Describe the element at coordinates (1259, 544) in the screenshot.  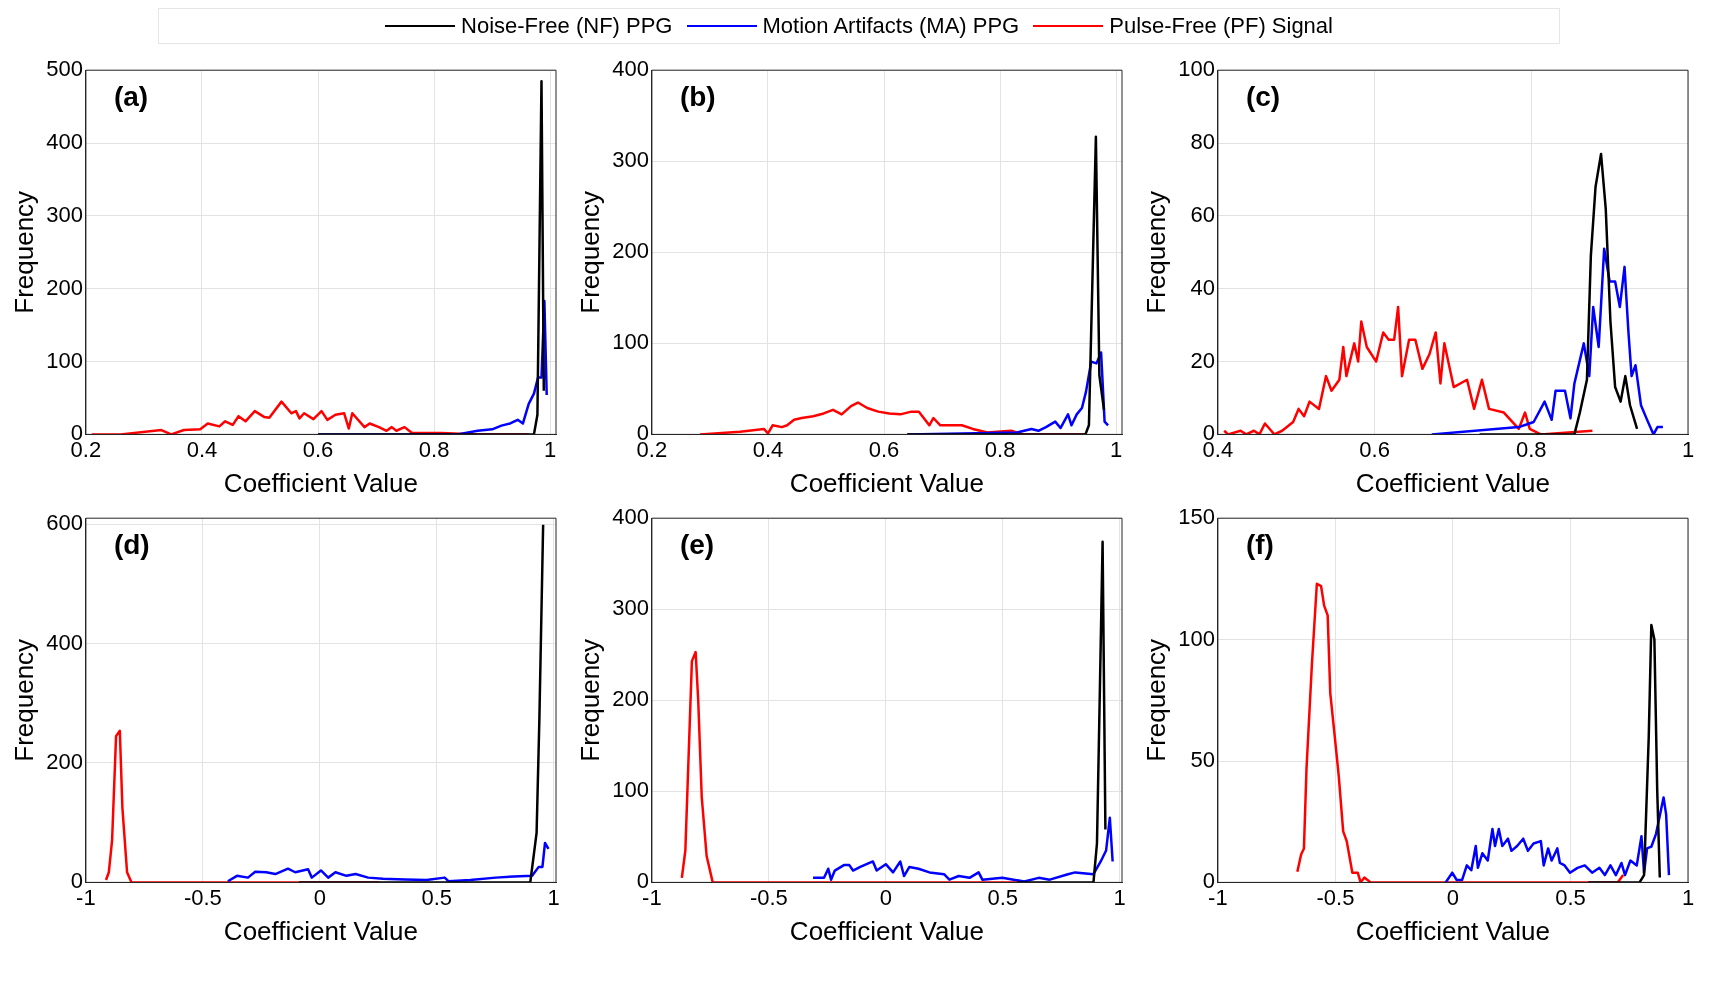
I see `annotation: (f)` at that location.